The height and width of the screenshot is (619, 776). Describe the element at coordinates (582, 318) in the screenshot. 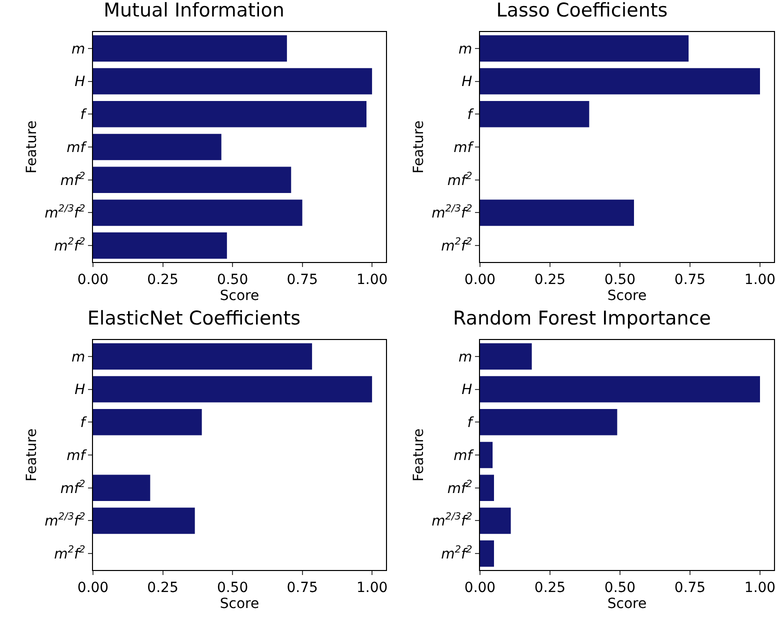

I see `chart-title: Random Forest Importance` at that location.